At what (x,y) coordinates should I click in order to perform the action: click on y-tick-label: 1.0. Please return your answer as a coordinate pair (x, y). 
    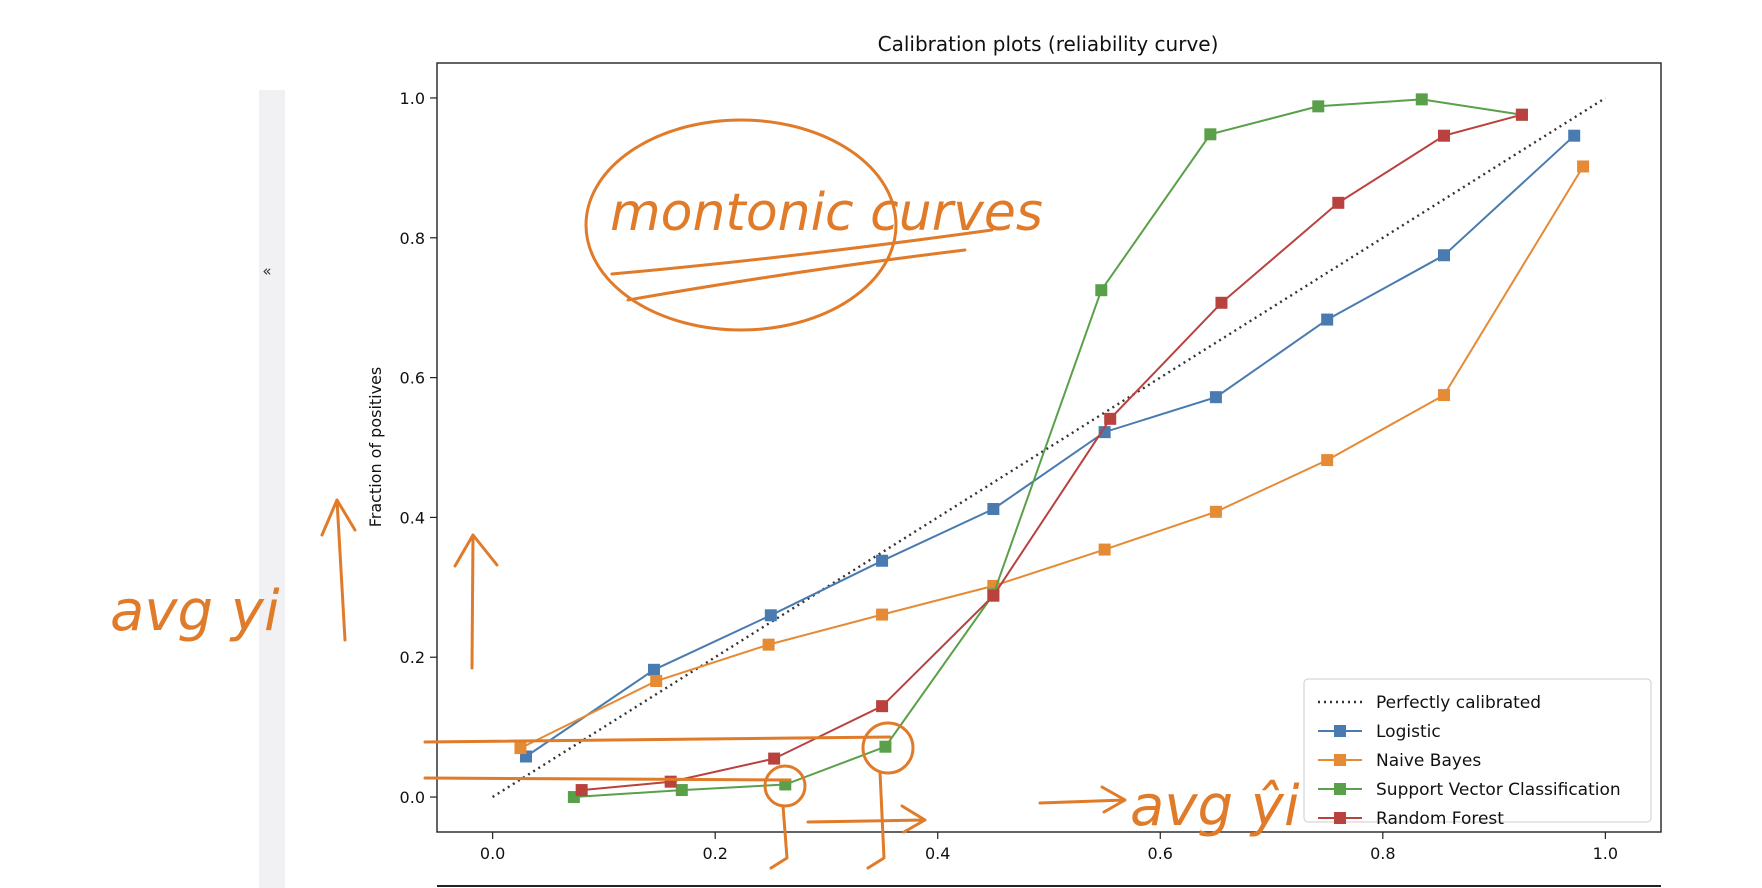
    Looking at the image, I should click on (412, 98).